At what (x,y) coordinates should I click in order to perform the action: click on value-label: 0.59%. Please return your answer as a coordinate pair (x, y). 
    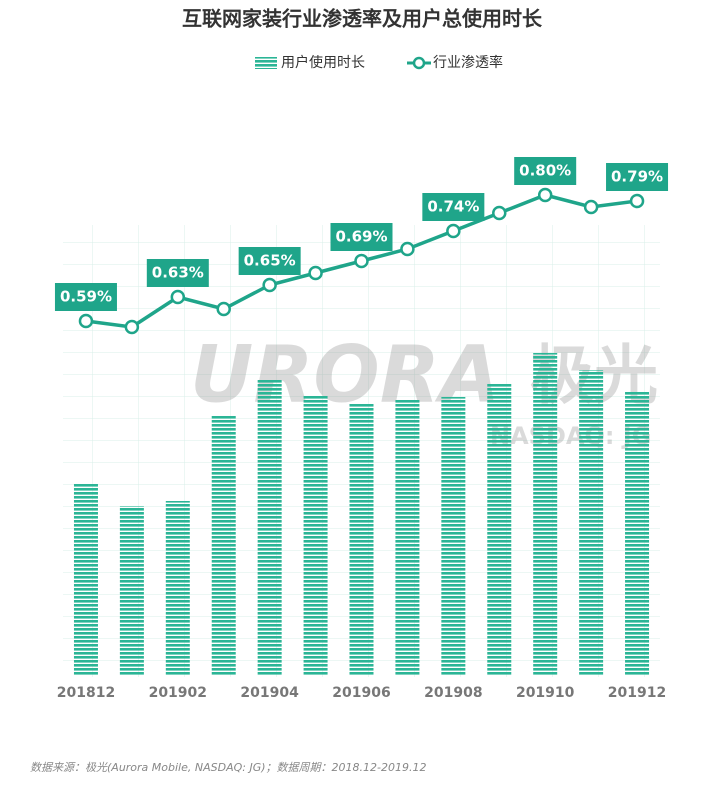
    Looking at the image, I should click on (86, 297).